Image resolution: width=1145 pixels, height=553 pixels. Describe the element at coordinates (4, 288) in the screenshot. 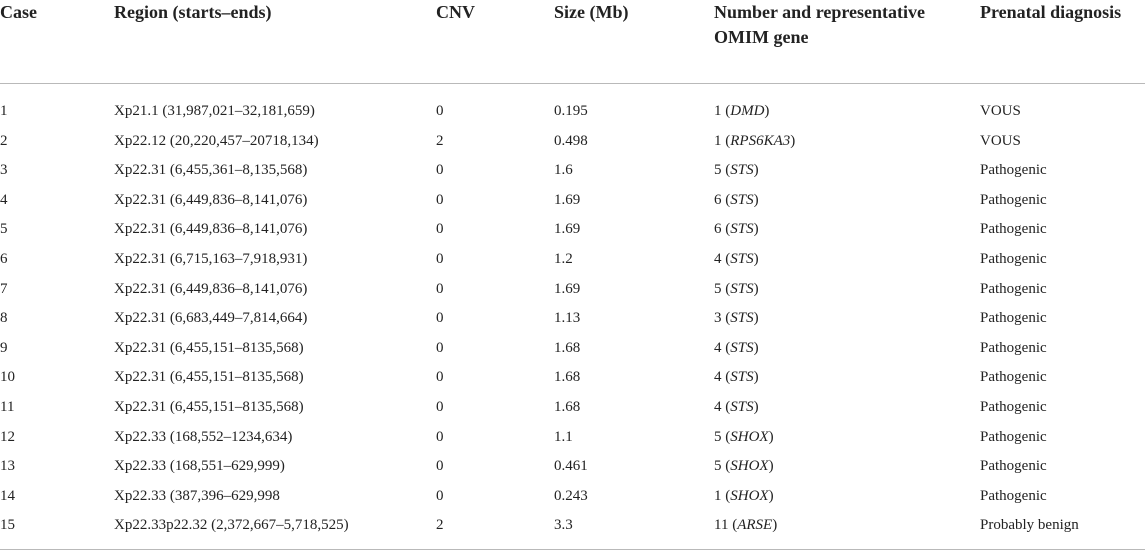

I see `cell-case: 7` at that location.